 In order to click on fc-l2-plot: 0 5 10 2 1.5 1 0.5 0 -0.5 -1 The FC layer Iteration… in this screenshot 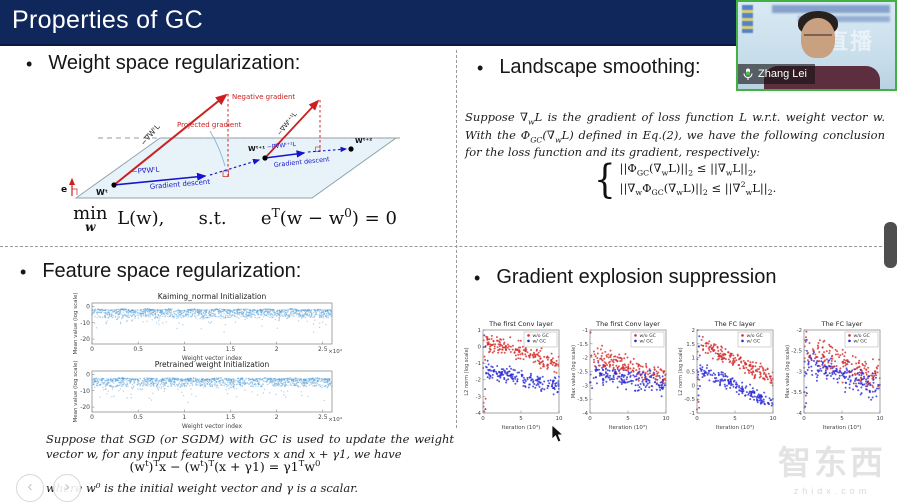, I will do `click(729, 374)`.